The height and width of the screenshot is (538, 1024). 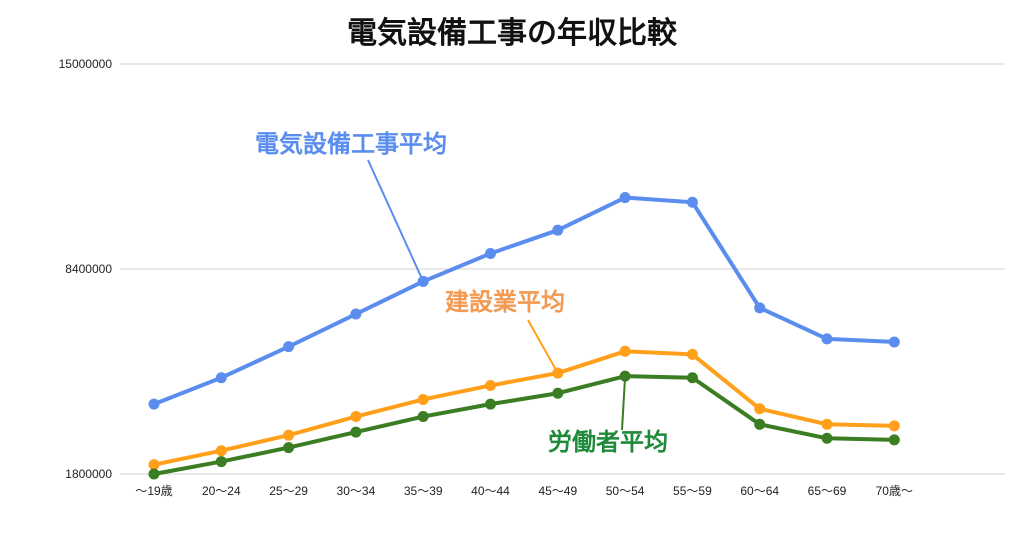 What do you see at coordinates (288, 491) in the screenshot?
I see `x-tick-label: 25〜29` at bounding box center [288, 491].